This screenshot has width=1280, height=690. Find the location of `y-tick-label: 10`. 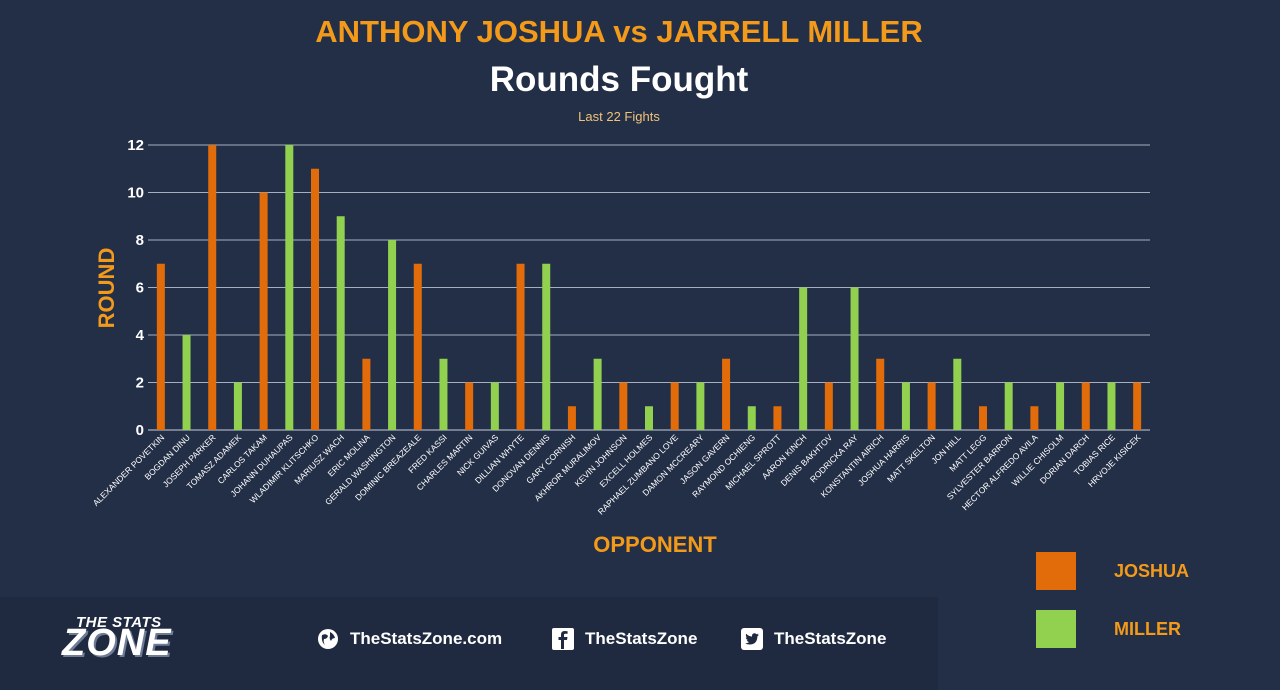

y-tick-label: 10 is located at coordinates (135, 193).